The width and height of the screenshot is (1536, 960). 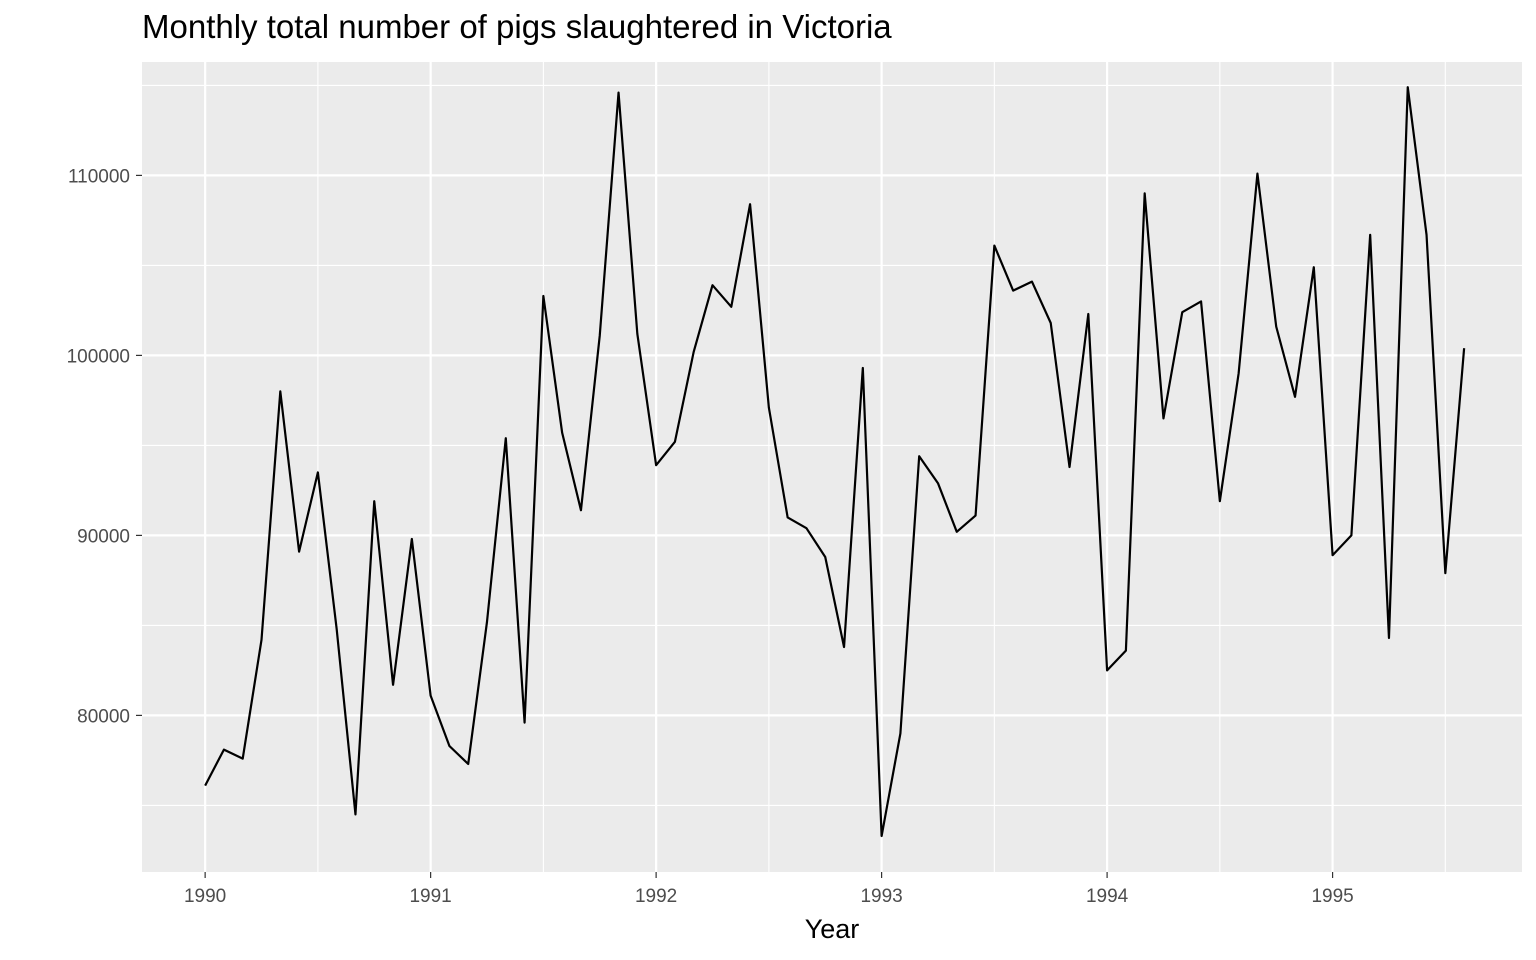 What do you see at coordinates (99, 176) in the screenshot?
I see `y-tick-label: 110000` at bounding box center [99, 176].